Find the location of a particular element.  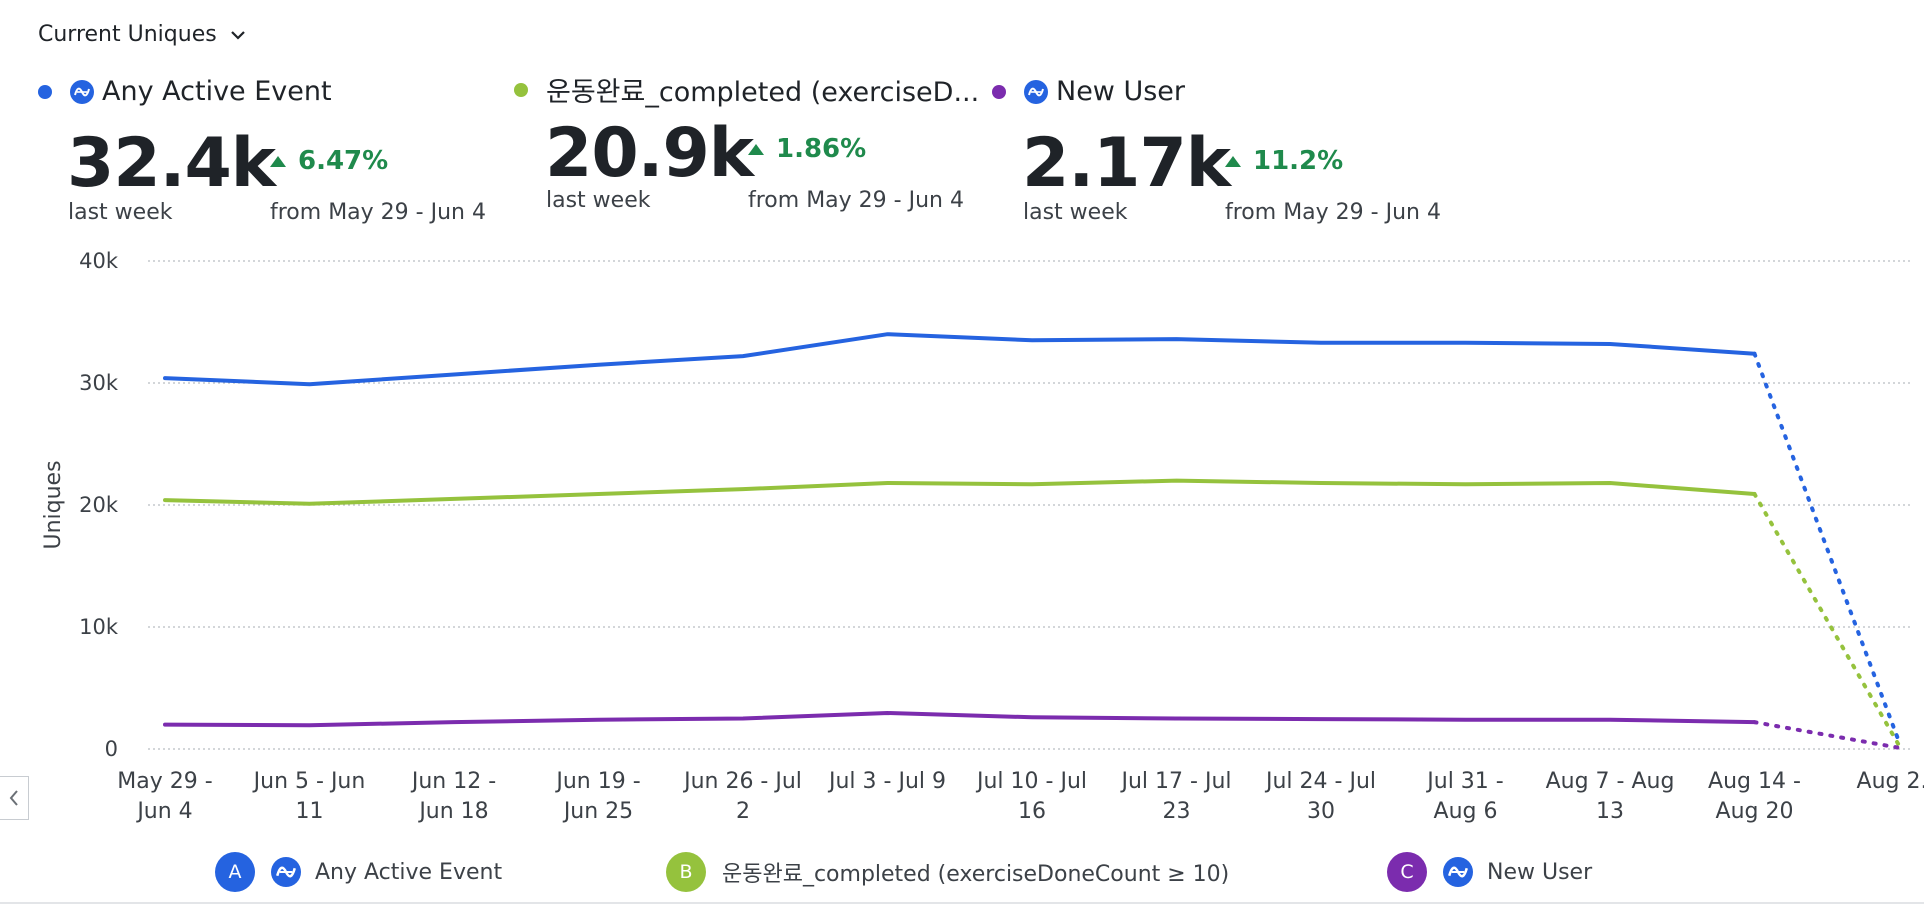

kpi-value: 20.9k is located at coordinates (649, 153).